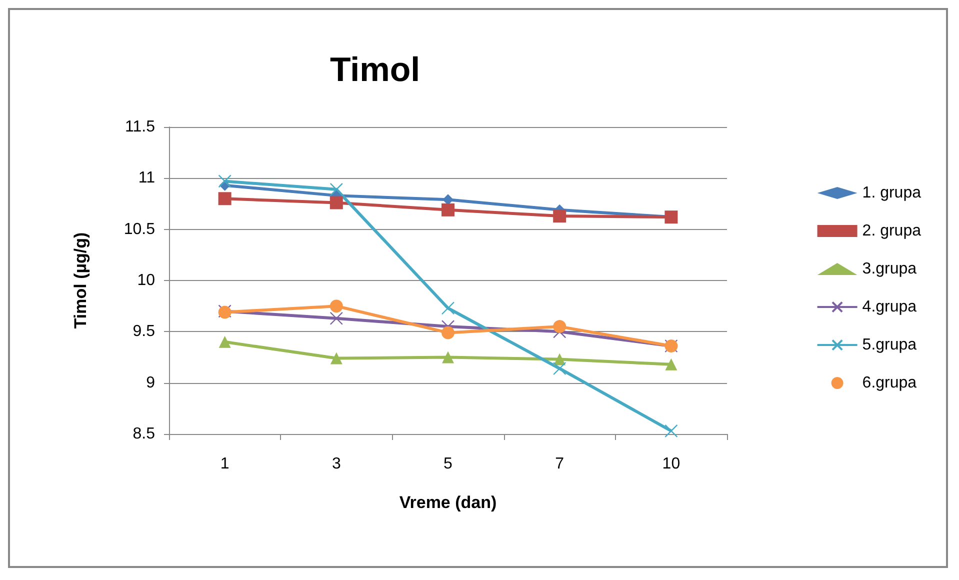 This screenshot has height=580, width=959. I want to click on y-tick-label: 10.5, so click(140, 229).